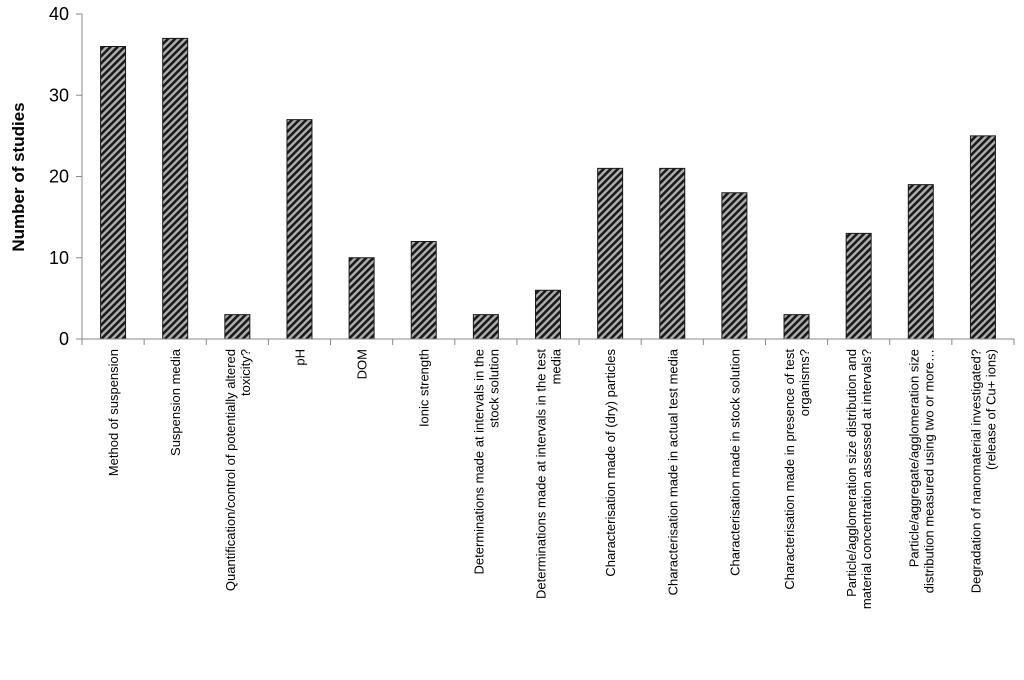 The height and width of the screenshot is (680, 1024). What do you see at coordinates (18, 176) in the screenshot?
I see `y-axis-title: Number of studies` at bounding box center [18, 176].